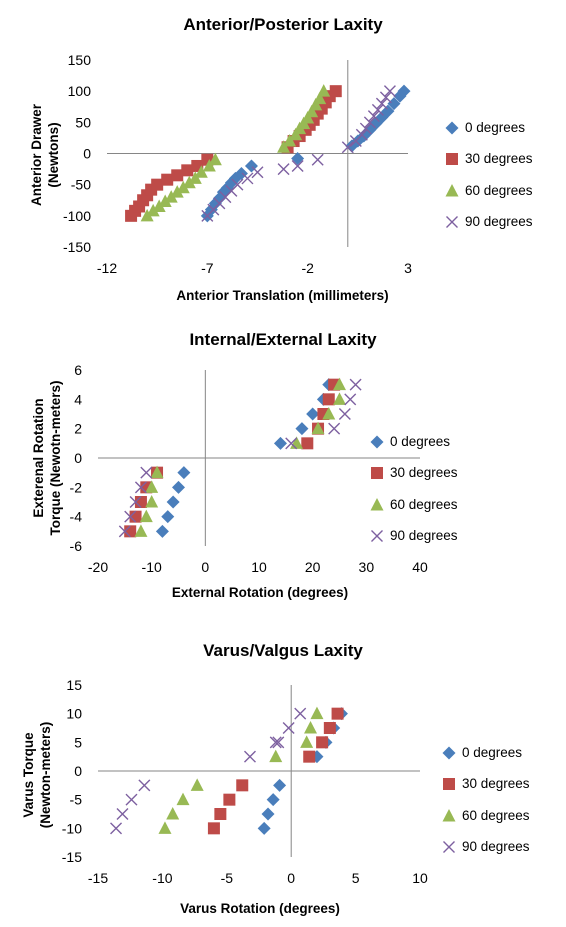 The height and width of the screenshot is (927, 566). Describe the element at coordinates (283, 650) in the screenshot. I see `chart-title: Varus/Valgus Laxity` at that location.